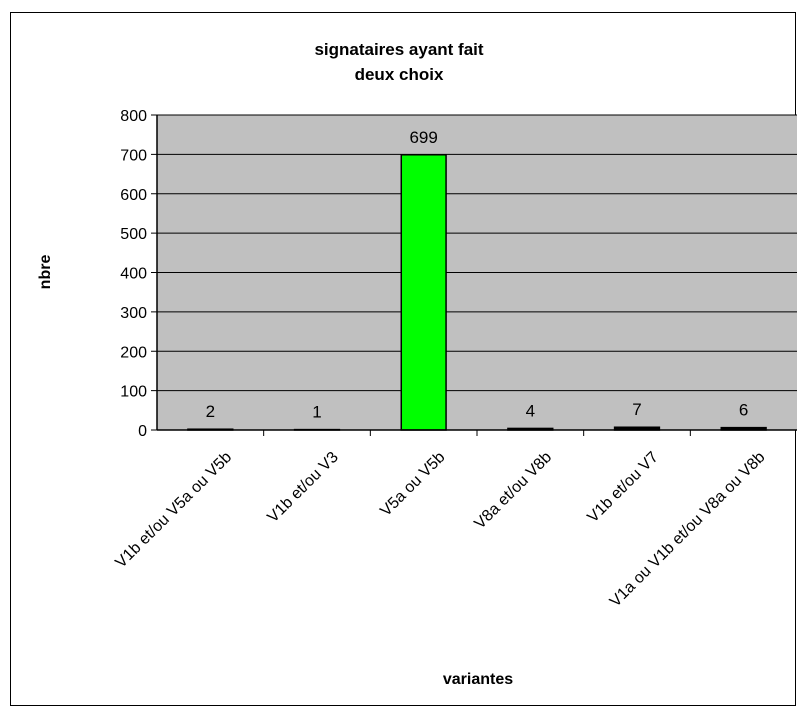 This screenshot has width=800, height=709. Describe the element at coordinates (743, 410) in the screenshot. I see `data-label: 6` at that location.